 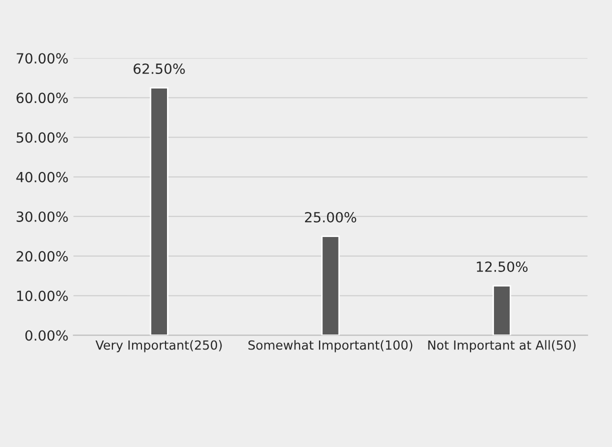 What do you see at coordinates (330, 217) in the screenshot?
I see `data-label: 25.00%` at bounding box center [330, 217].